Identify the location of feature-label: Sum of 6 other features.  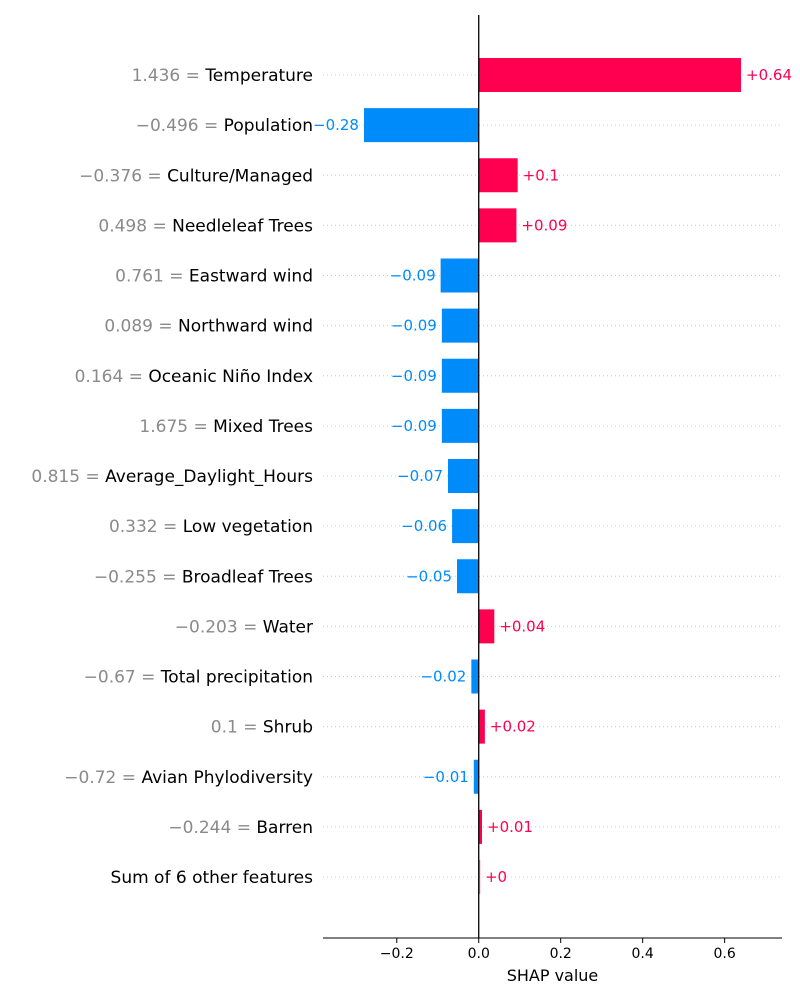
(212, 878).